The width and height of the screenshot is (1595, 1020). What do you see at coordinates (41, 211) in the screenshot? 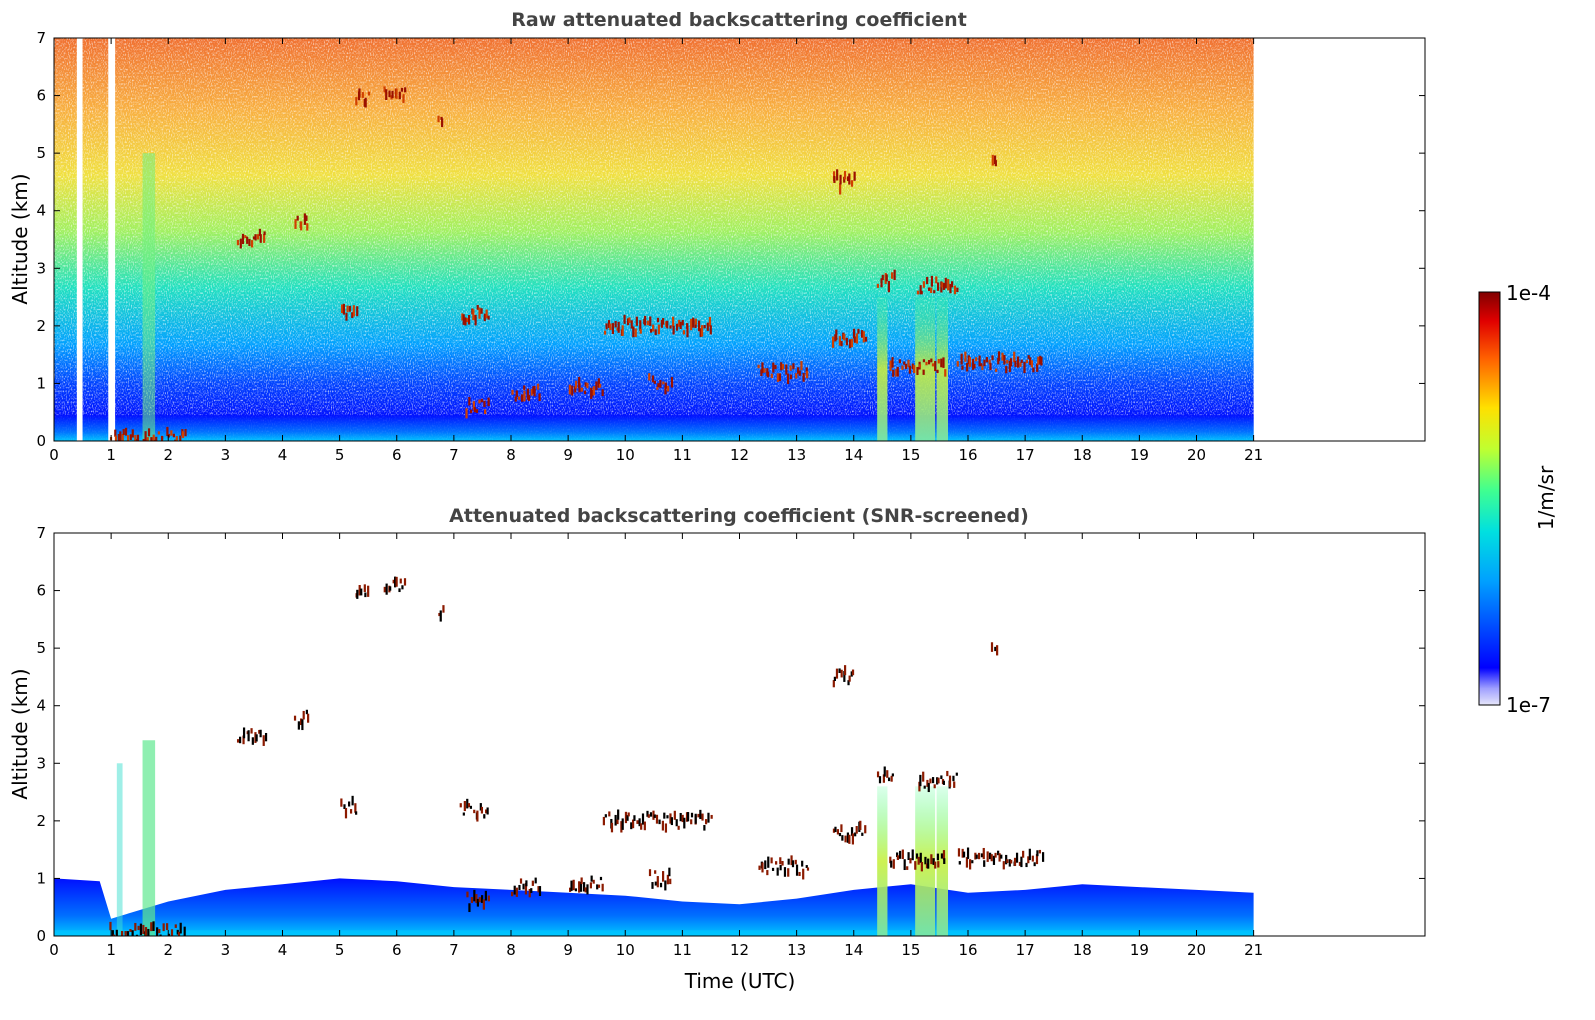
I see `y-tick-label: 4` at bounding box center [41, 211].